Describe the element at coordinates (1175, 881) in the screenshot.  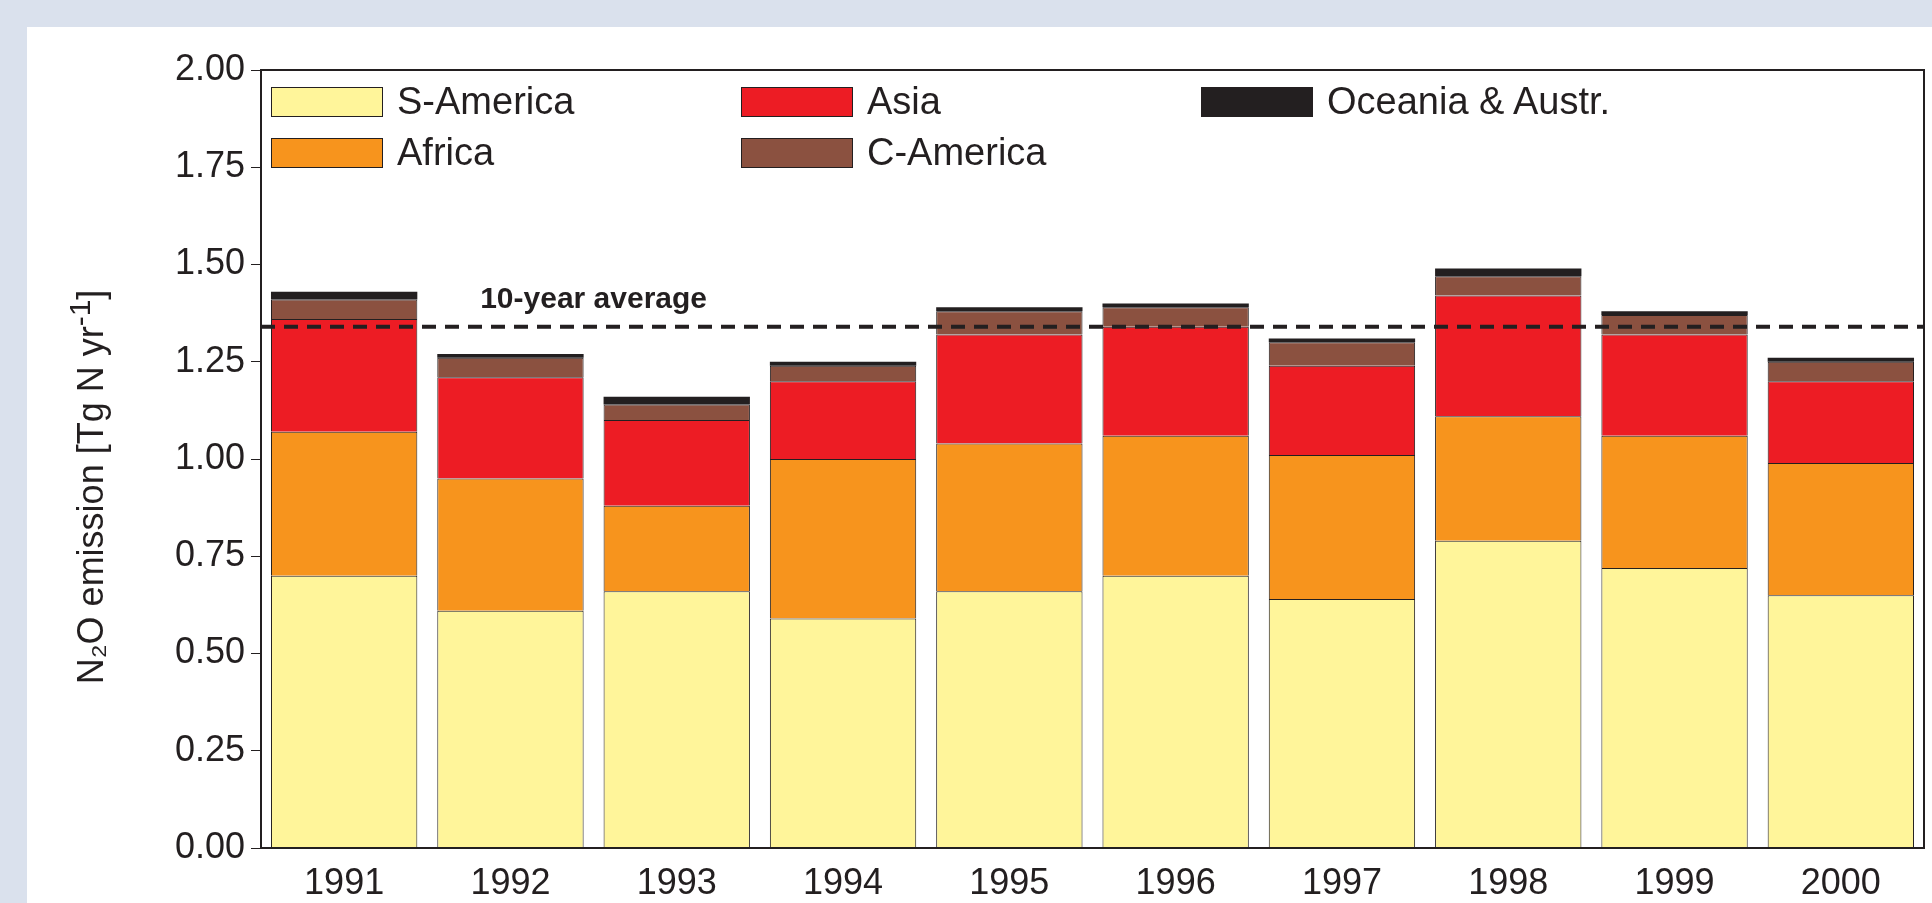
I see `x-tick-label: 1996` at that location.